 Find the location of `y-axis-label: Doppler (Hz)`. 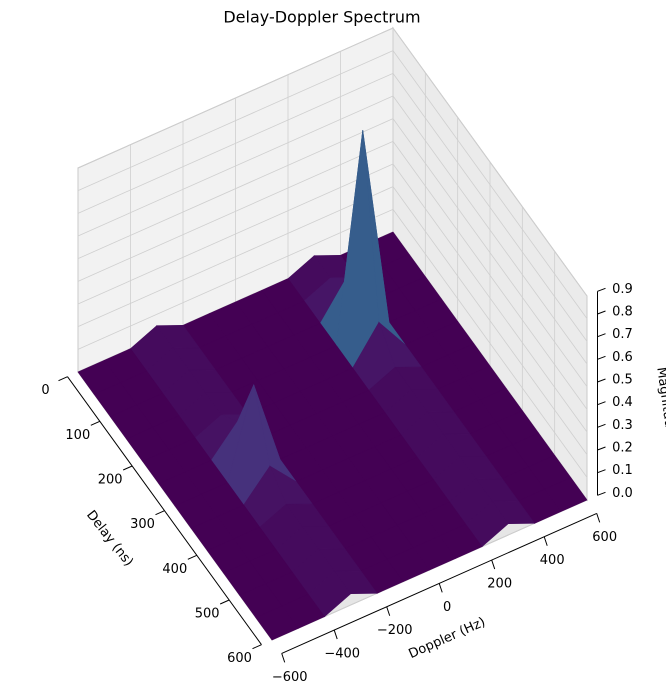

y-axis-label: Doppler (Hz) is located at coordinates (447, 638).